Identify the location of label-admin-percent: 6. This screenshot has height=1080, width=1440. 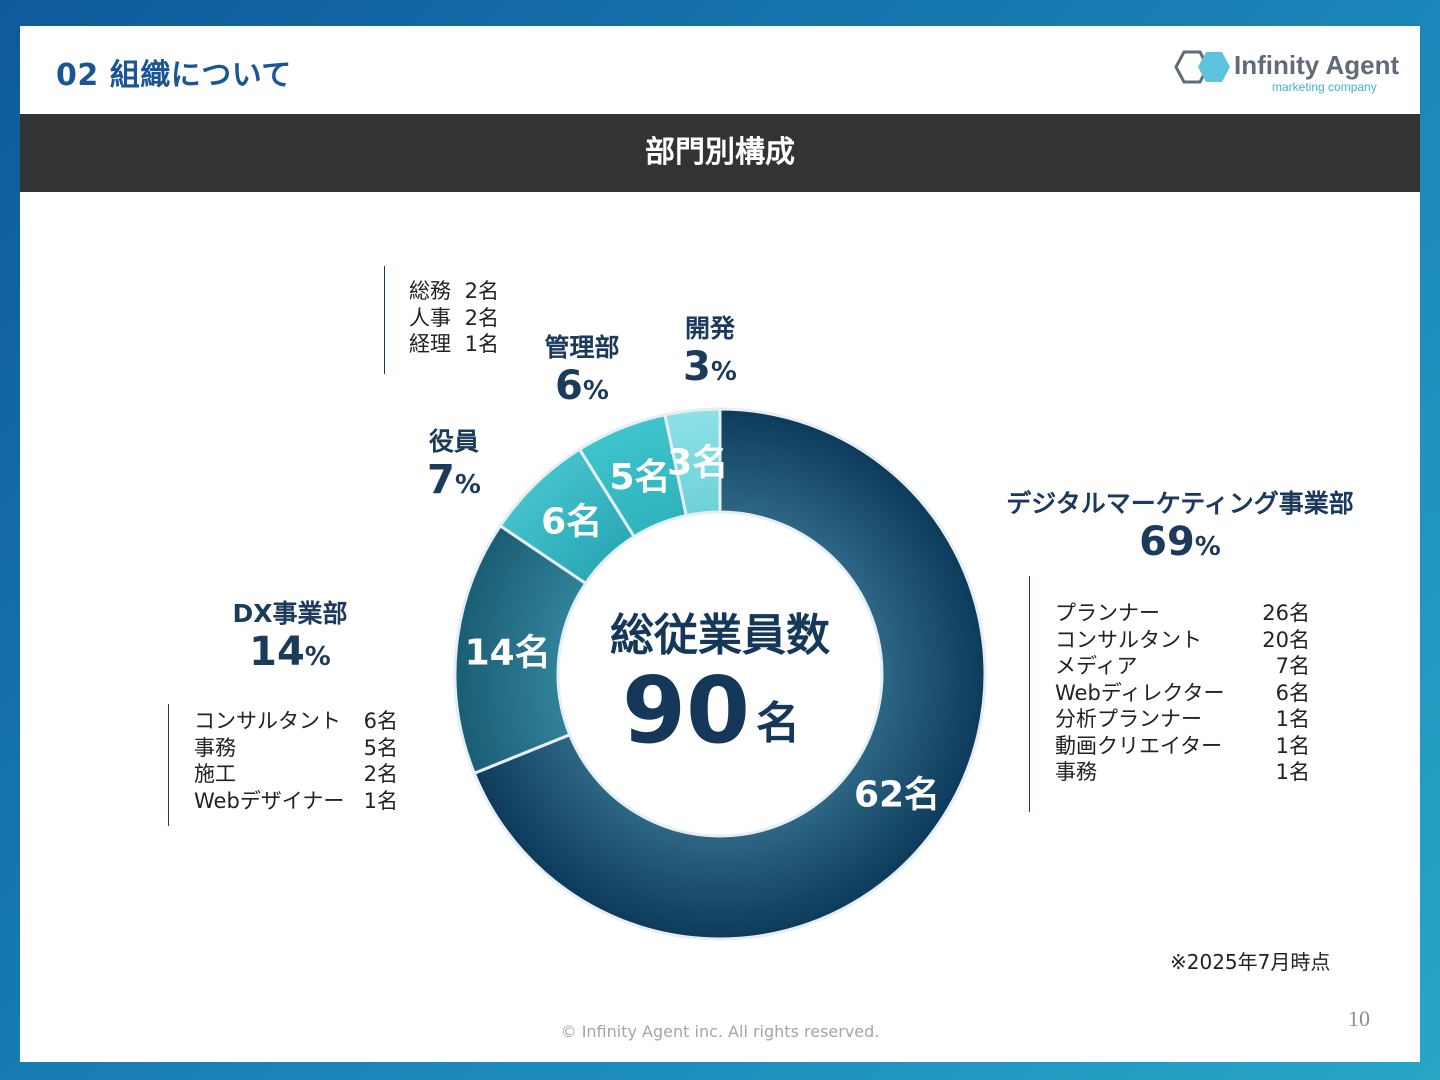
(569, 386).